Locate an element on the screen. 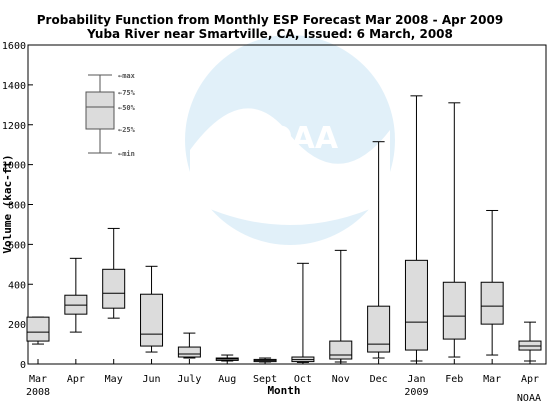 Image resolution: width=549 pixels, height=406 pixels. y-axis: 0 200 400 600 800 1000 1200 1400 1600 is located at coordinates (17, 206).